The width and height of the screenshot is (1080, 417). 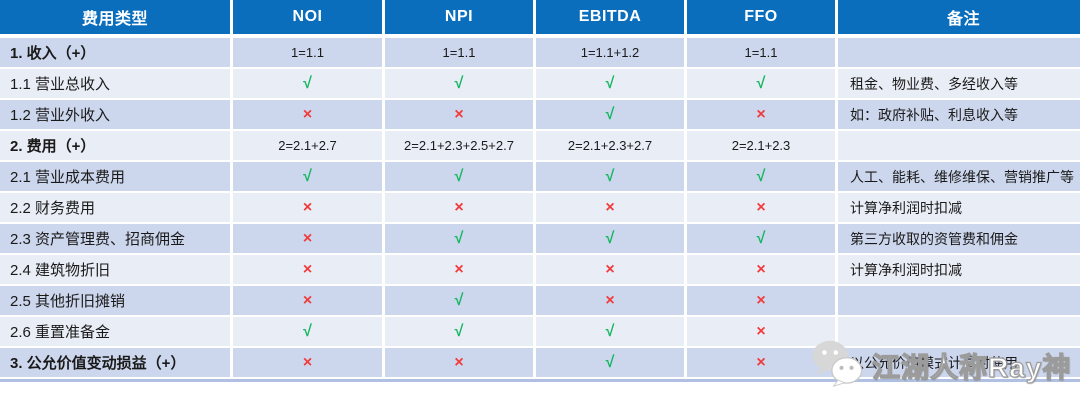 I want to click on table-row: 2.6 重置准备金 √ √ √ ×, so click(x=540, y=331).